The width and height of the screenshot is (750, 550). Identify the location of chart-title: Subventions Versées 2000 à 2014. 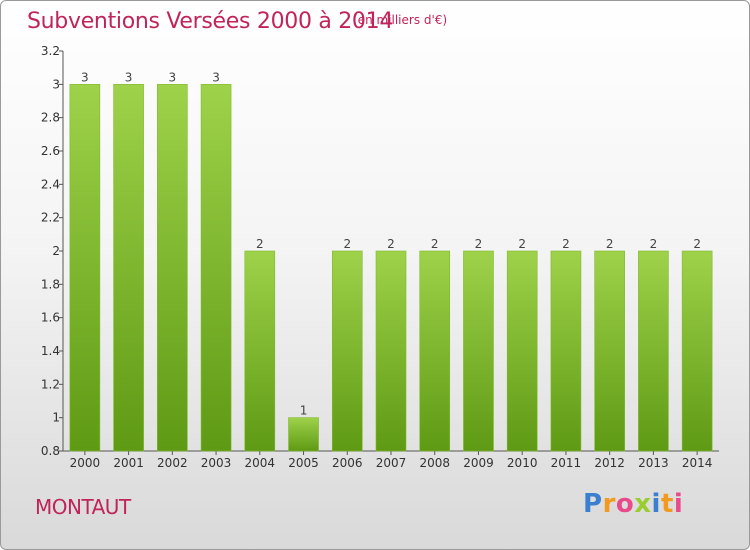
(210, 21).